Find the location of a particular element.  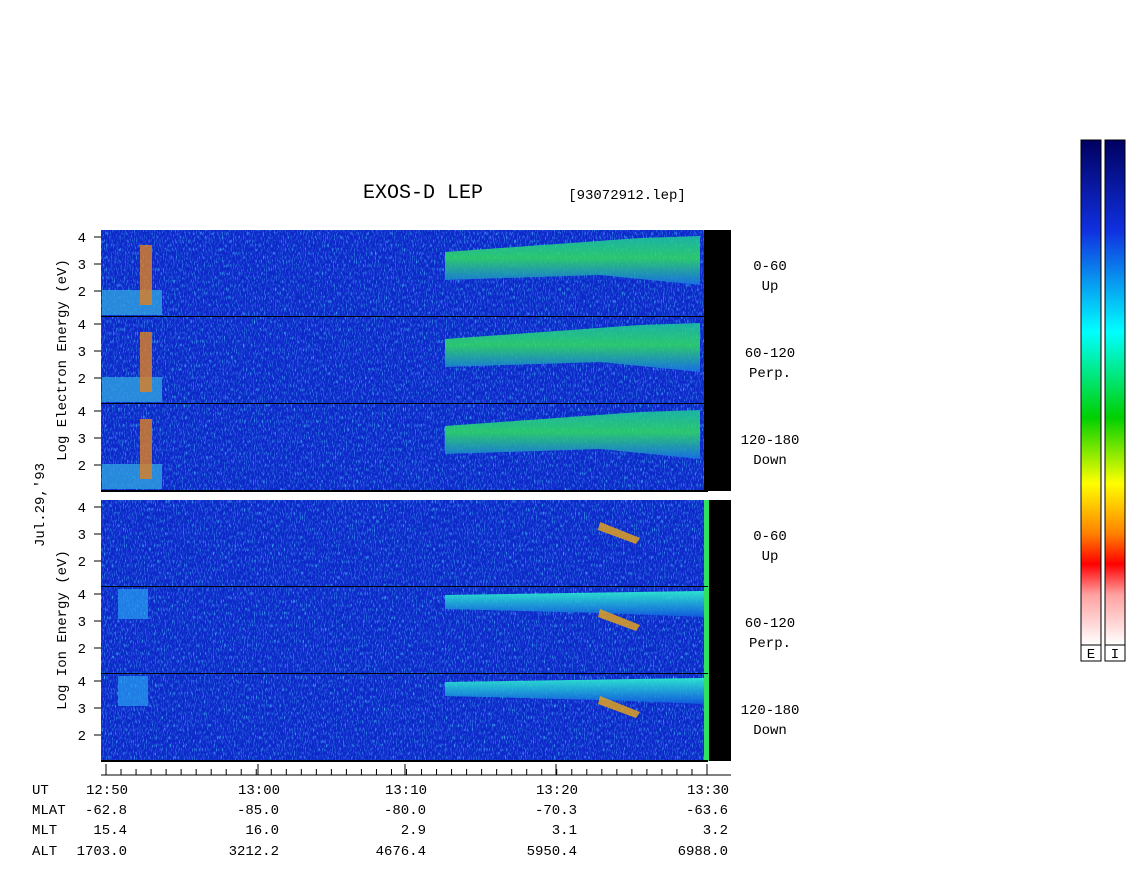

y-axis-label: Log Ion Energy (eV) is located at coordinates (63, 630).